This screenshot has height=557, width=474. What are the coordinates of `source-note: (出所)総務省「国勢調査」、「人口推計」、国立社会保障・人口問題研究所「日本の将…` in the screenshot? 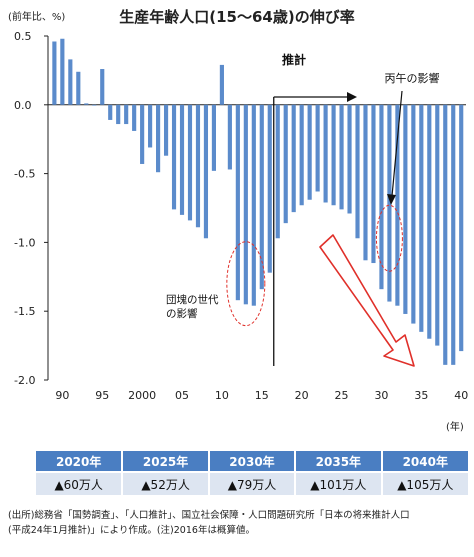 It's located at (239, 523).